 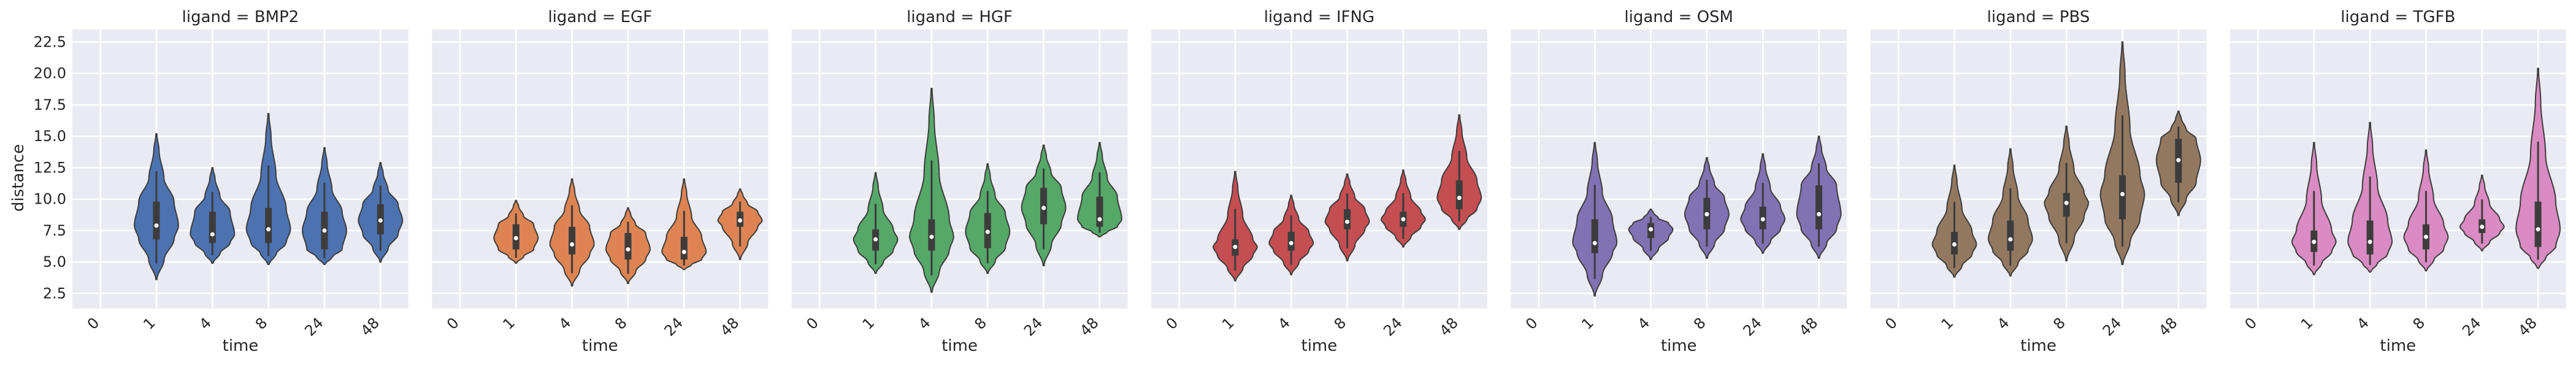 What do you see at coordinates (960, 17) in the screenshot?
I see `panel-title: ligand = HGF` at bounding box center [960, 17].